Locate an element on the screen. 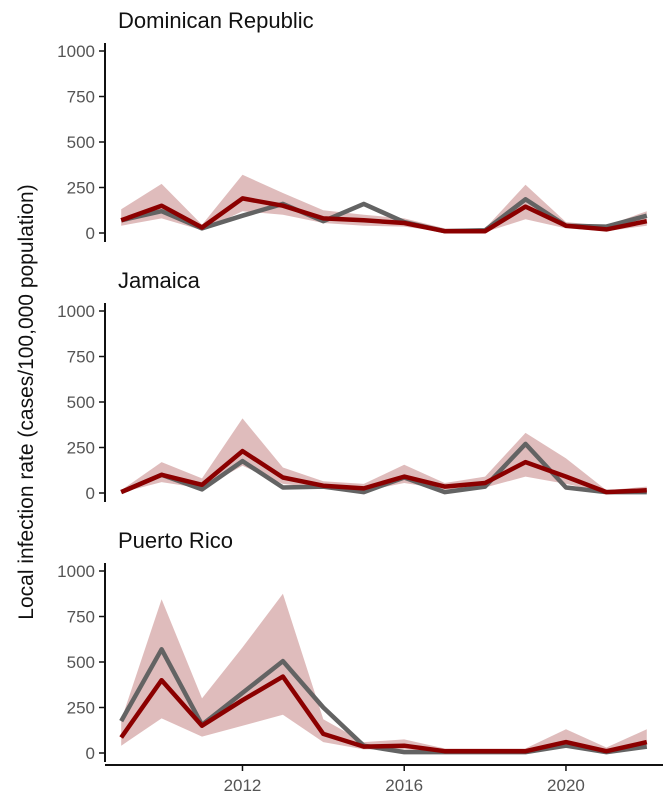 This screenshot has width=670, height=798. panel-title: Dominican Republic is located at coordinates (216, 20).